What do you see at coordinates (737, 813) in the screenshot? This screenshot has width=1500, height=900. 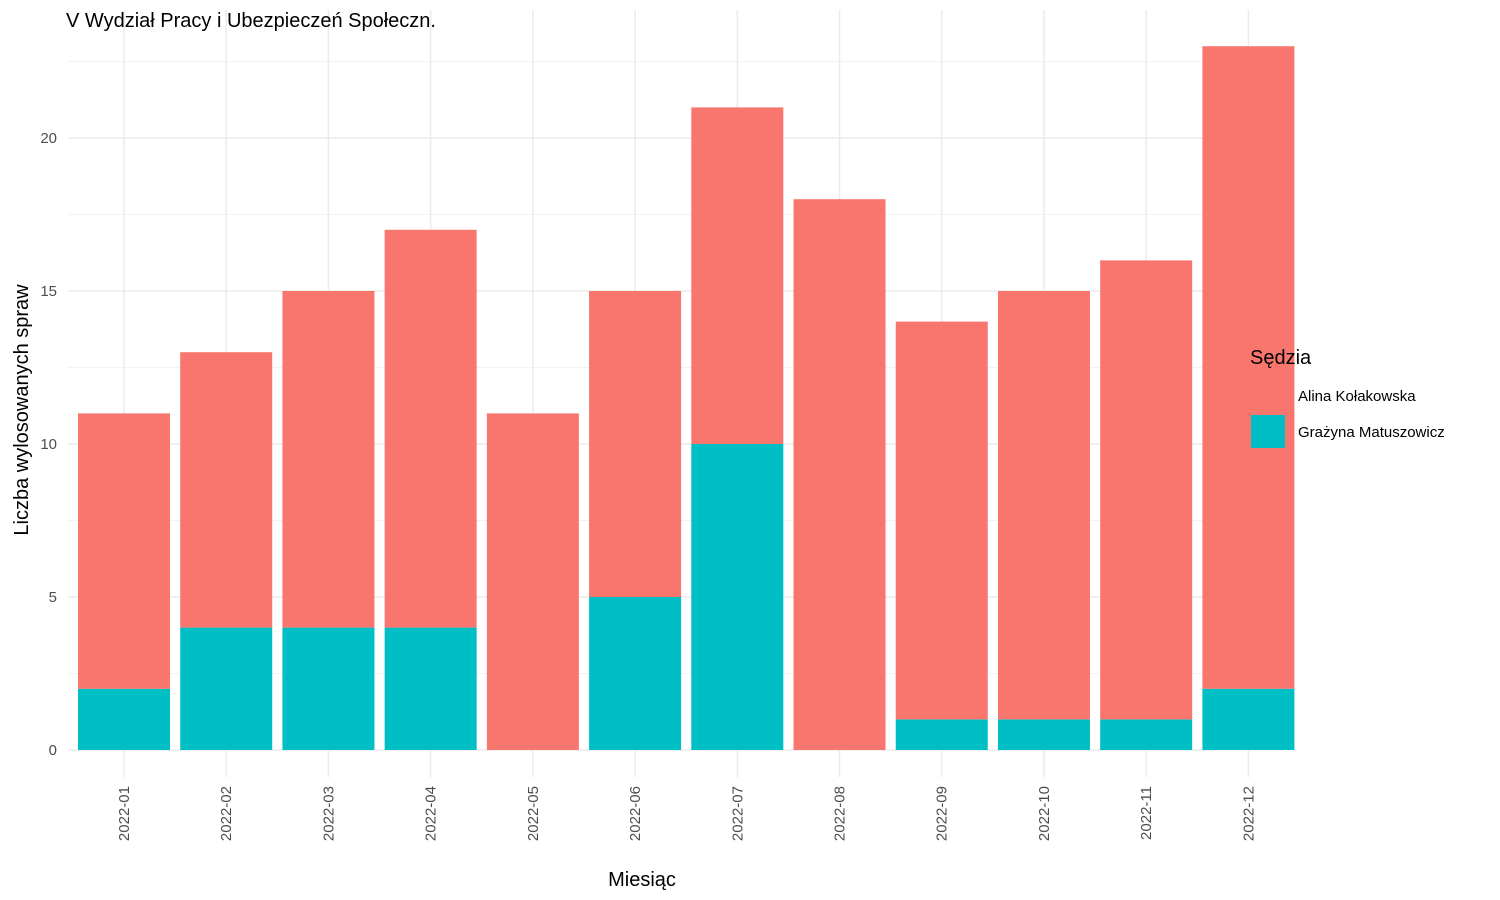 I see `x-tick-label: 2022-07` at bounding box center [737, 813].